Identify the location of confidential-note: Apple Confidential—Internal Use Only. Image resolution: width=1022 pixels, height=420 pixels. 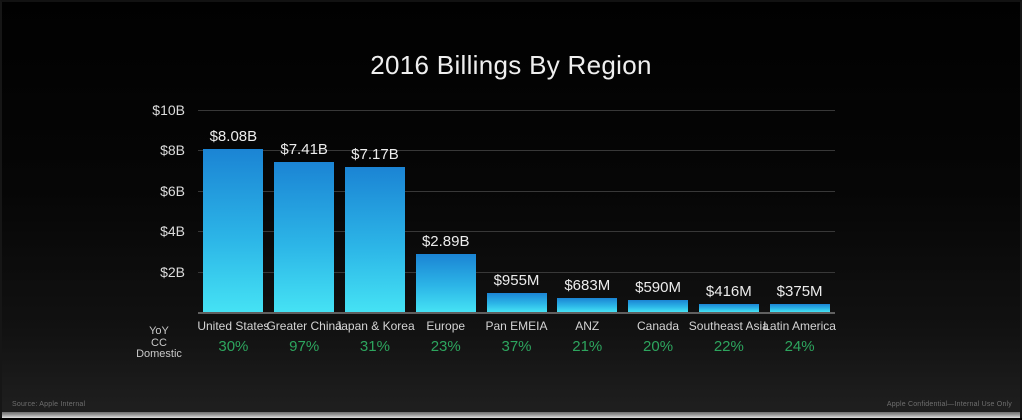
(949, 404).